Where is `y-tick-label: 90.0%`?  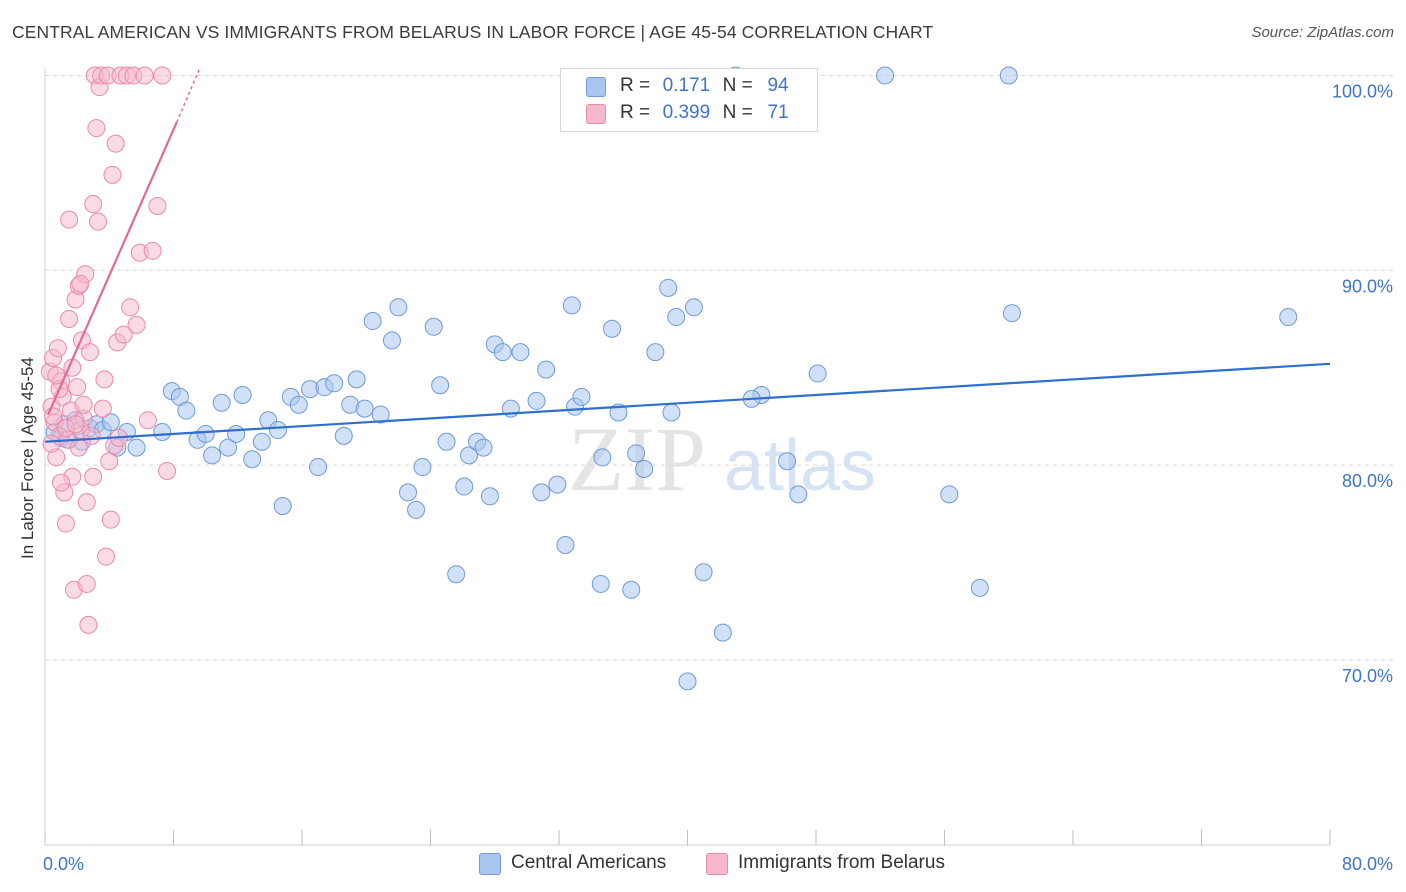
y-tick-label: 90.0% is located at coordinates (1367, 286).